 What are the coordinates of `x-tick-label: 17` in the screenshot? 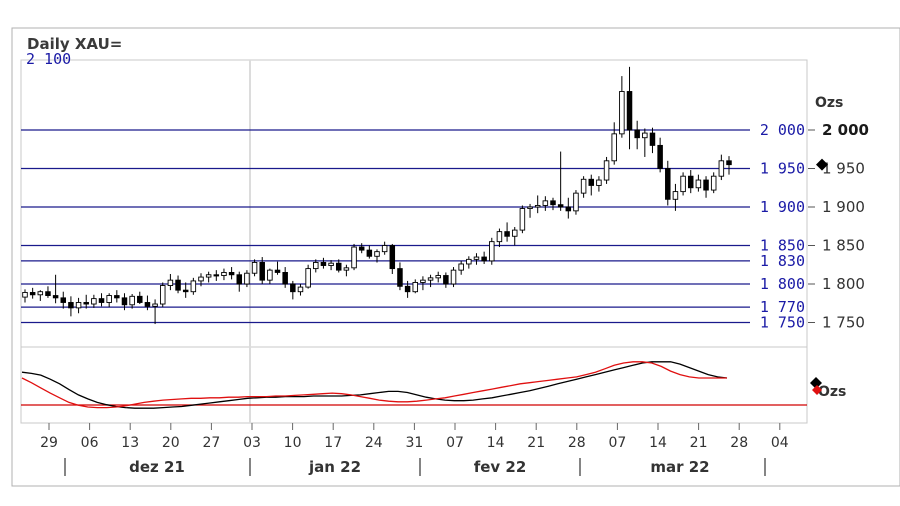 It's located at (333, 443).